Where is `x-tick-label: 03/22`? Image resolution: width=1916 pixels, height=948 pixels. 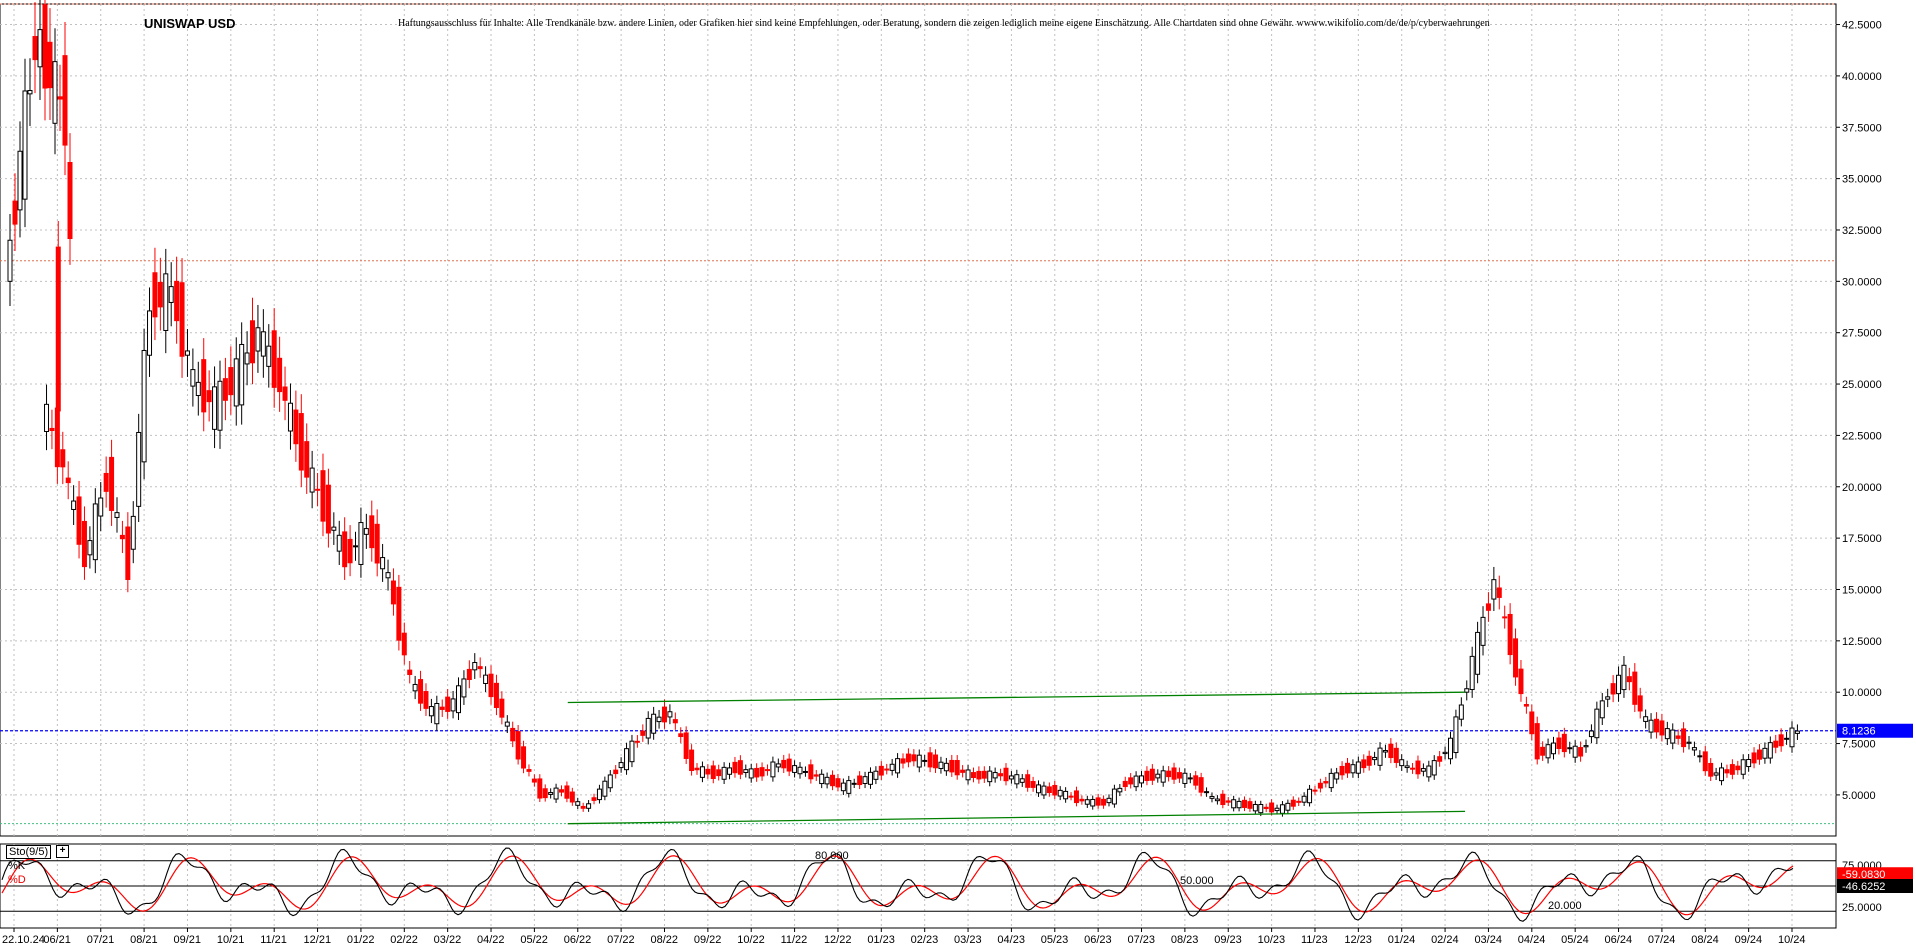
x-tick-label: 03/22 is located at coordinates (448, 940).